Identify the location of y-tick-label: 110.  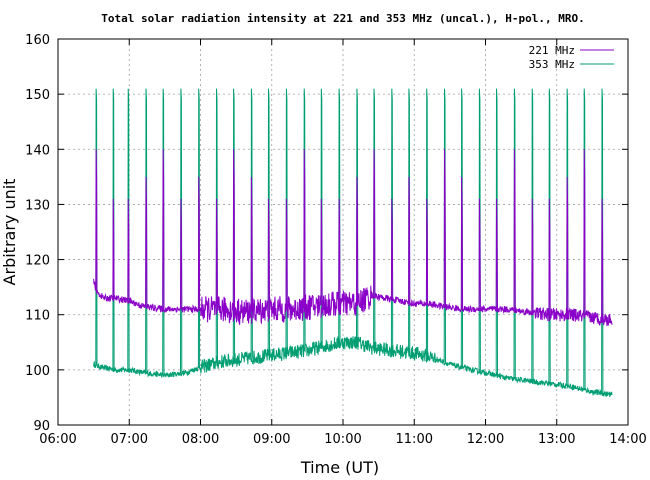
(37, 316).